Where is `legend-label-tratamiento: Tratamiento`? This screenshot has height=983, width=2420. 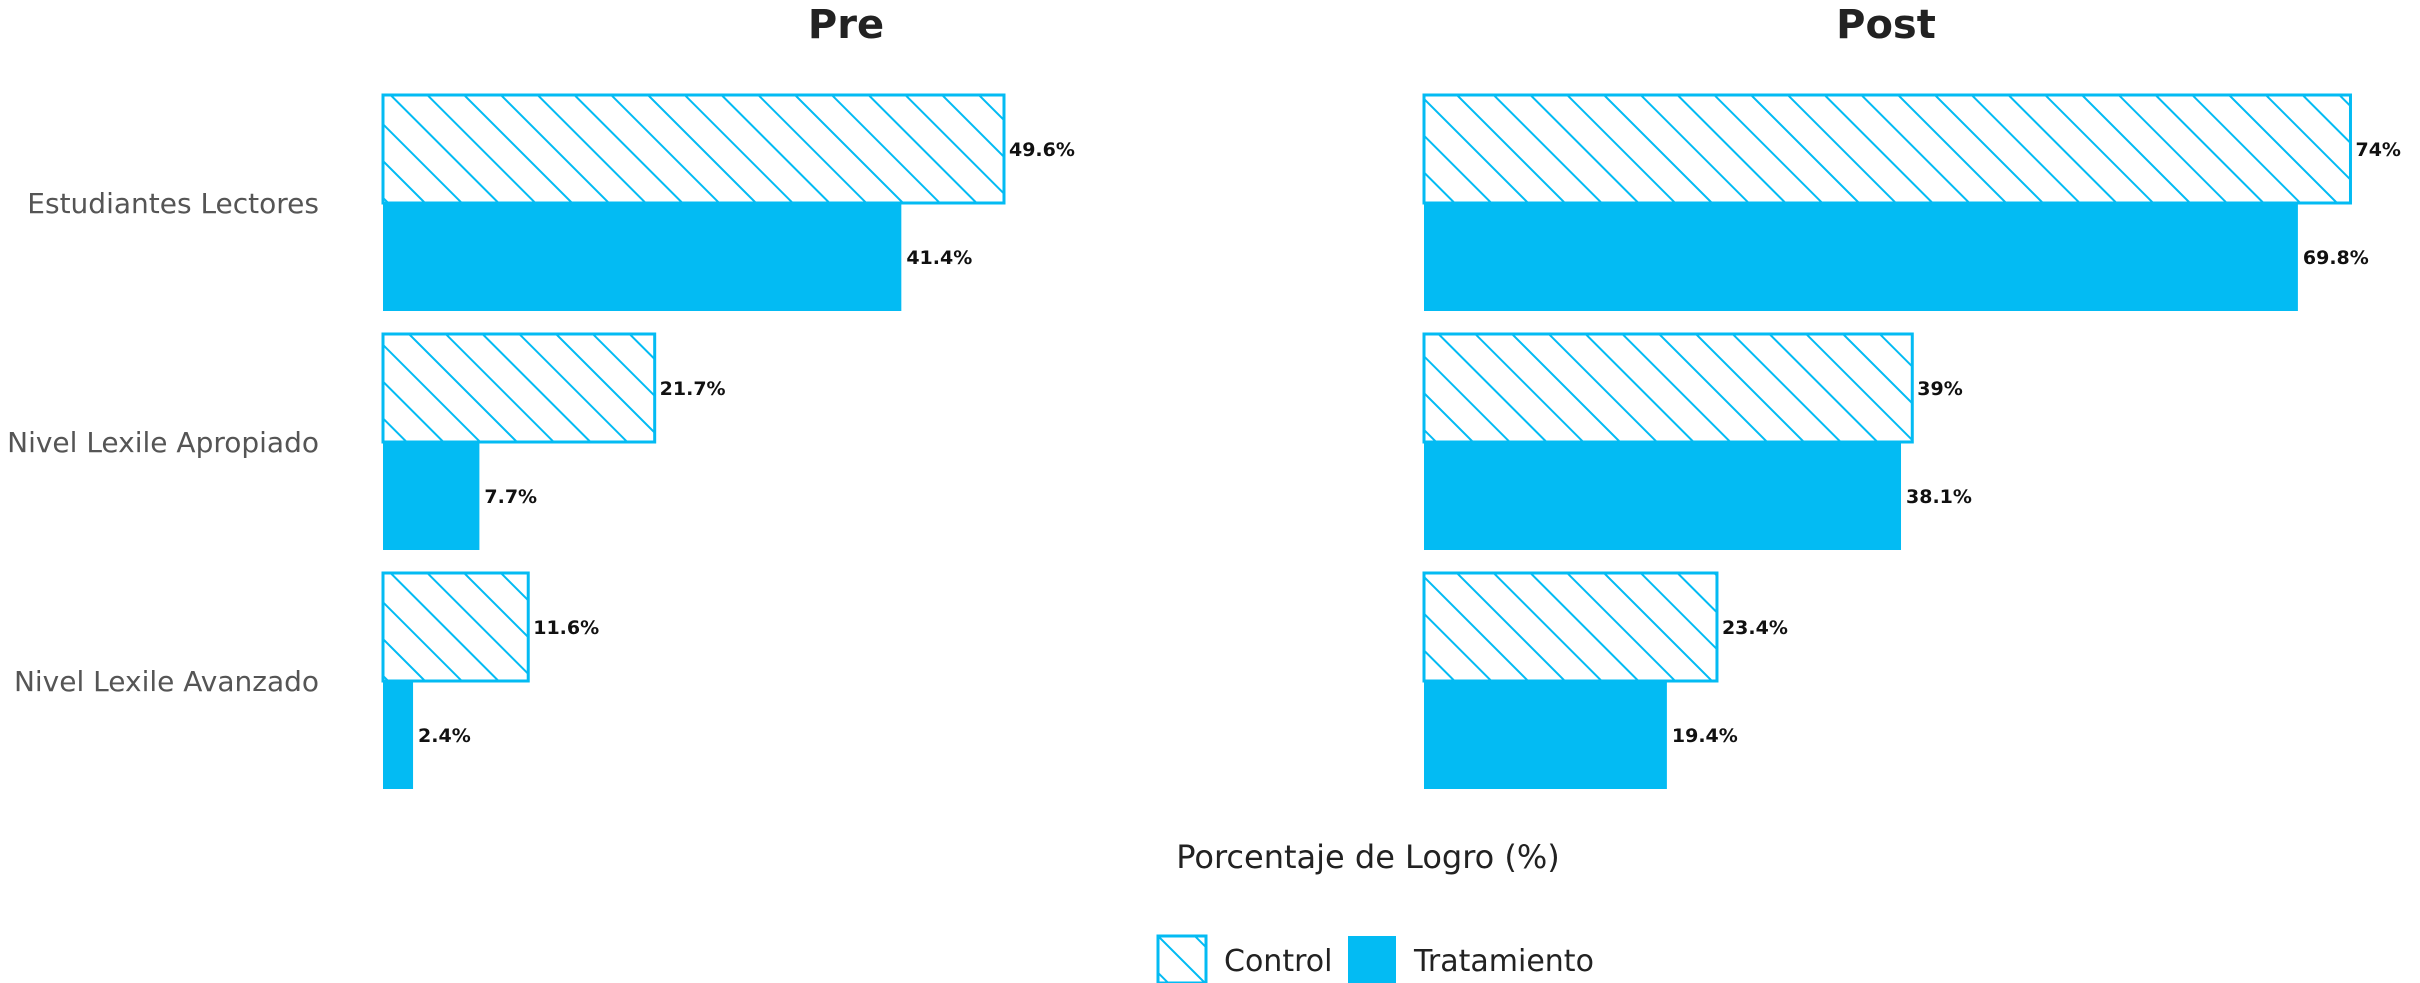
legend-label-tratamiento: Tratamiento is located at coordinates (1503, 961).